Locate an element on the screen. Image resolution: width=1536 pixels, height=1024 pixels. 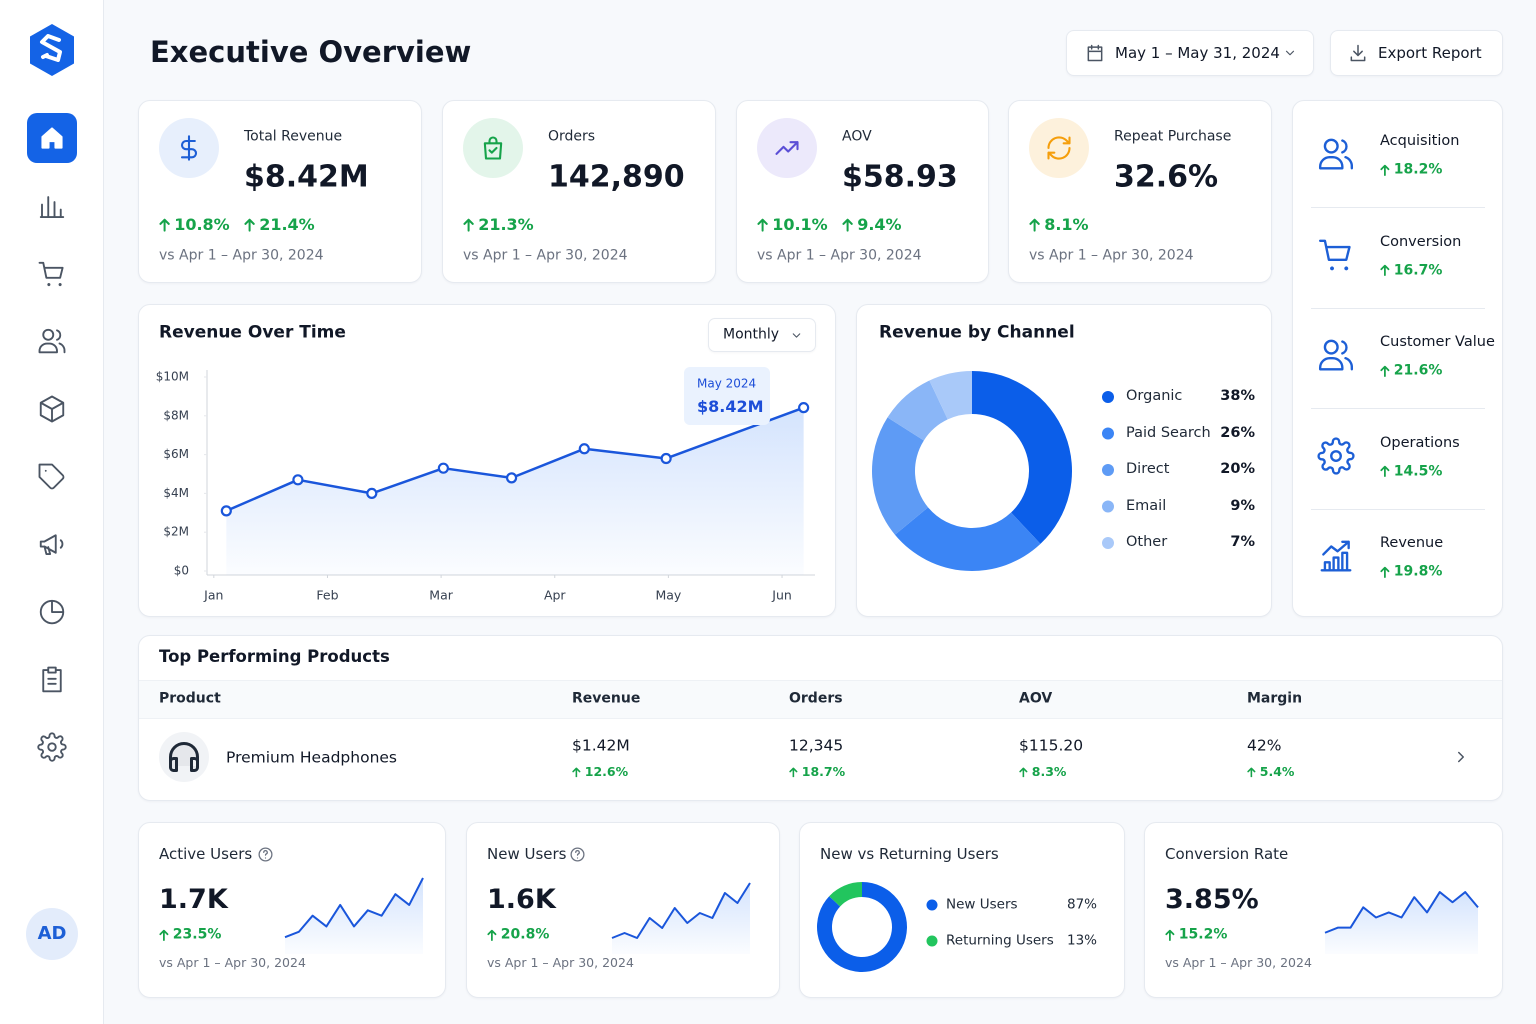
kpi-change: 9.4% is located at coordinates (872, 225).